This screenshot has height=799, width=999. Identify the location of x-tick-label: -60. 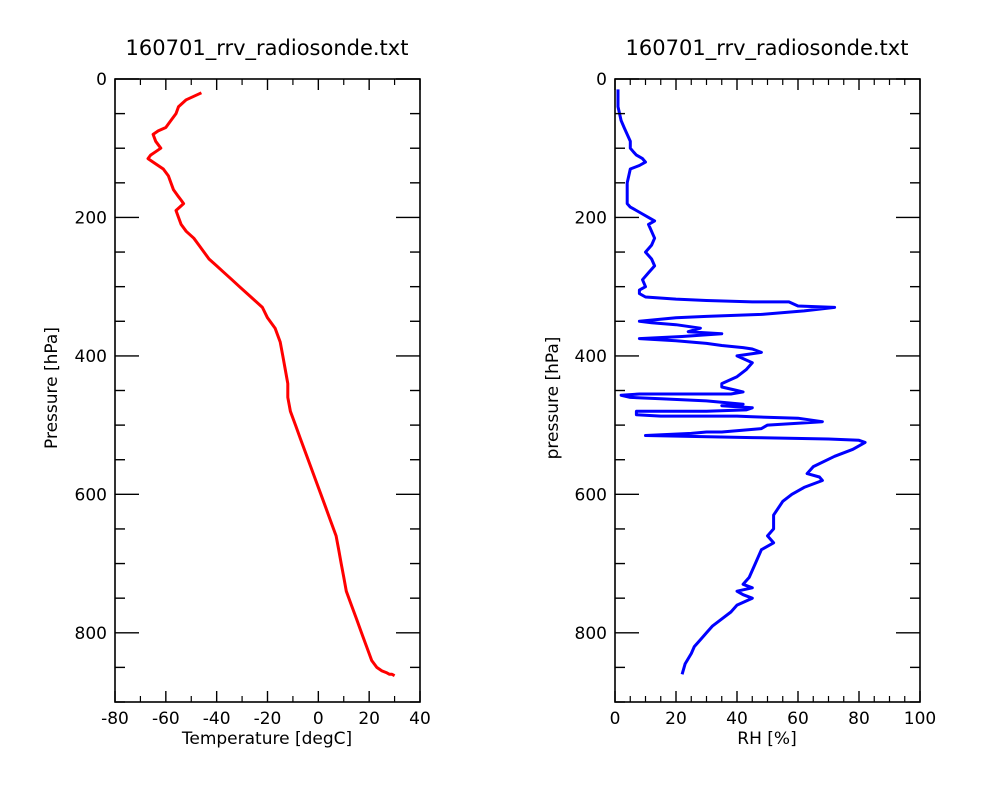
(166, 719).